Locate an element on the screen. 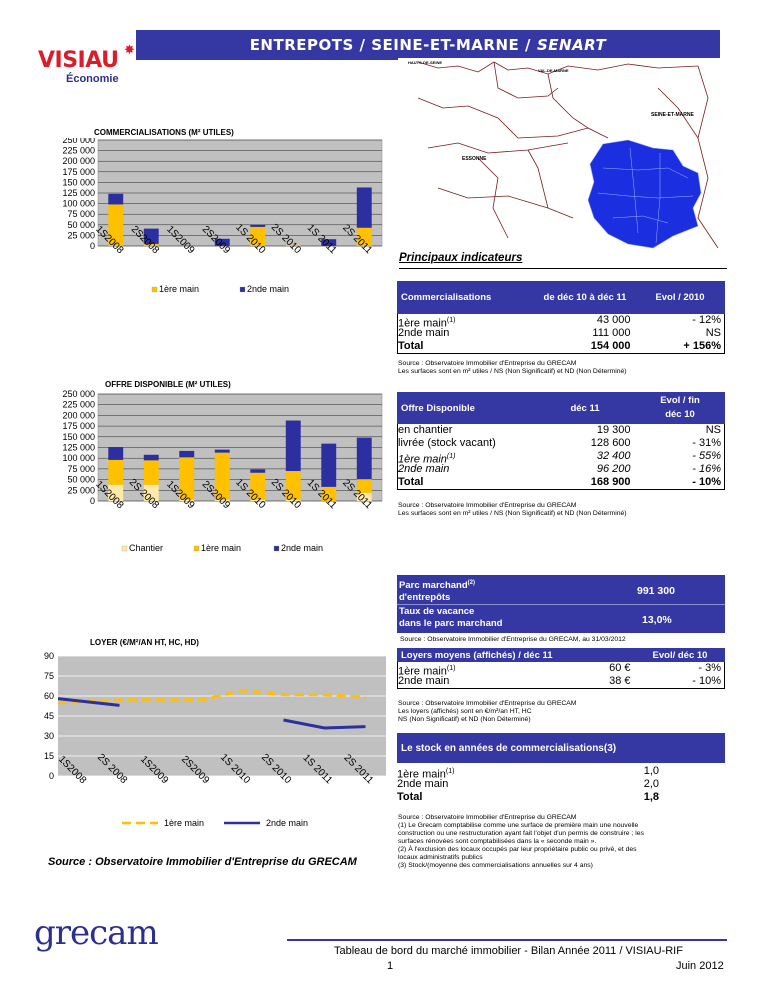 The height and width of the screenshot is (994, 768). row-value: 60 € is located at coordinates (620, 668).